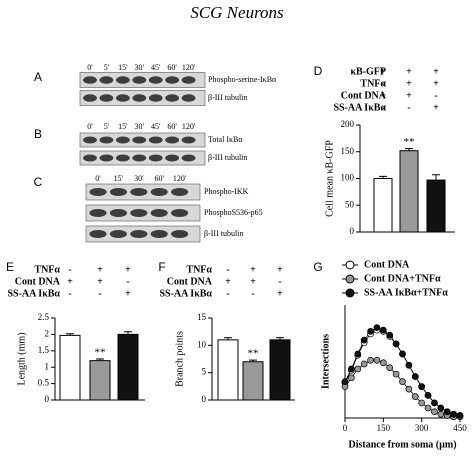 The height and width of the screenshot is (461, 474). I want to click on blot-row-label: PhosphoS536-p65, so click(233, 212).